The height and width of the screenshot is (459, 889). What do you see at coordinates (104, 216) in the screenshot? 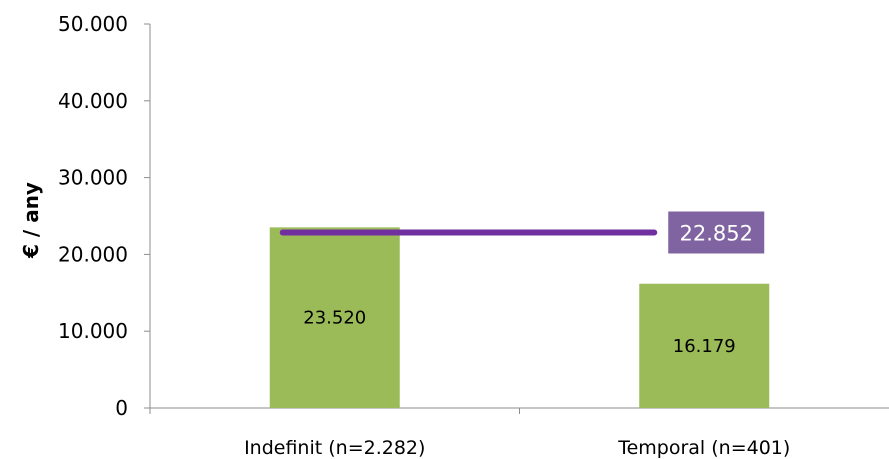
I see `y-axis: 0 10.000 20.000 30.000 40.000 50.000` at bounding box center [104, 216].